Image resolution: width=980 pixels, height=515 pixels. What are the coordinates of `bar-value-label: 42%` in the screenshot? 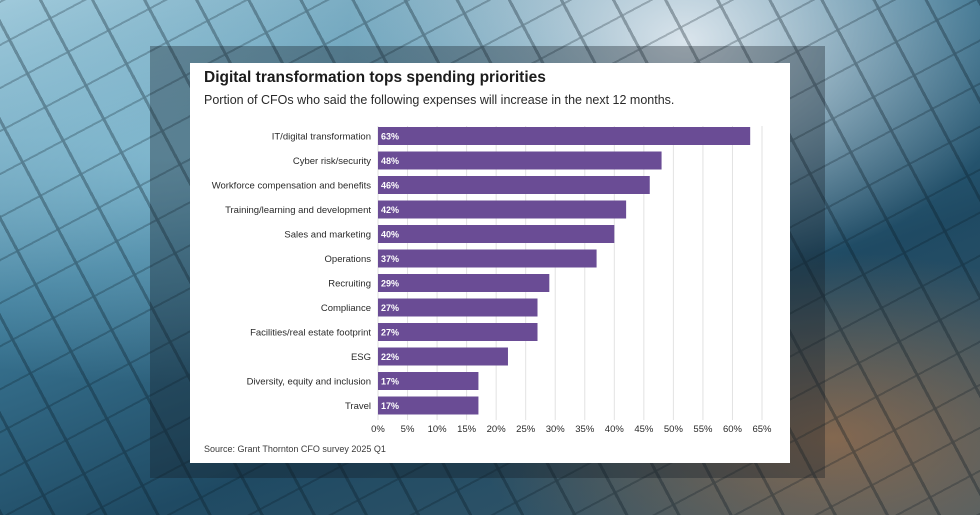 It's located at (390, 210).